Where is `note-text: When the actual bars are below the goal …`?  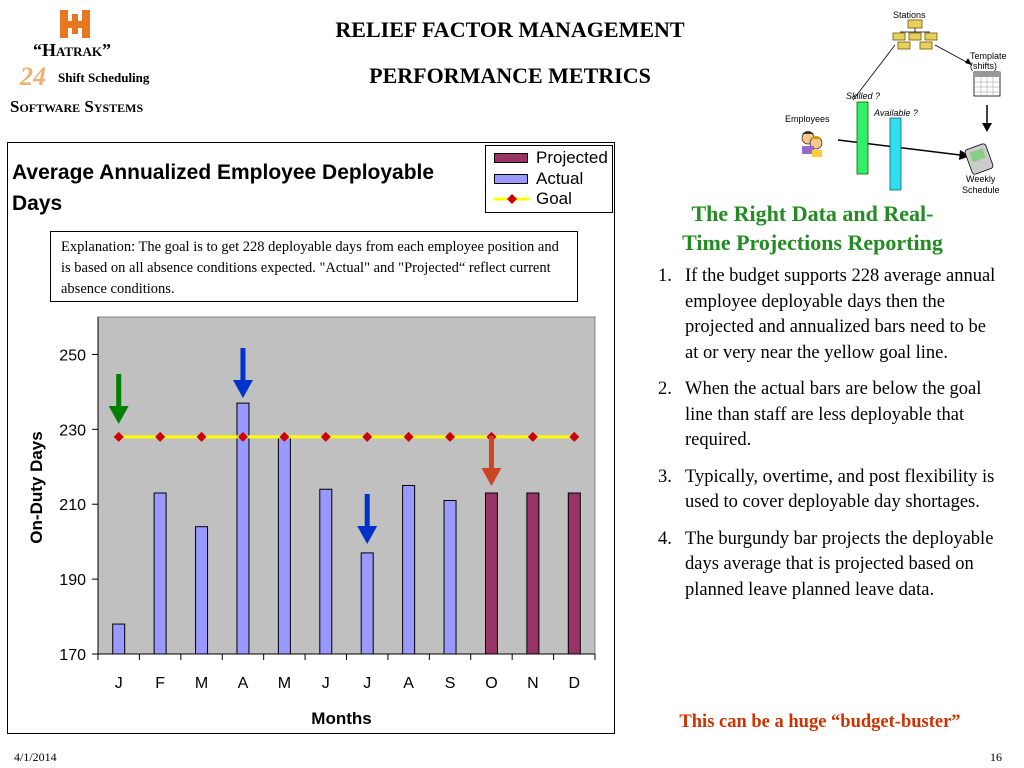
note-text: When the actual bars are below the goal … is located at coordinates (833, 414).